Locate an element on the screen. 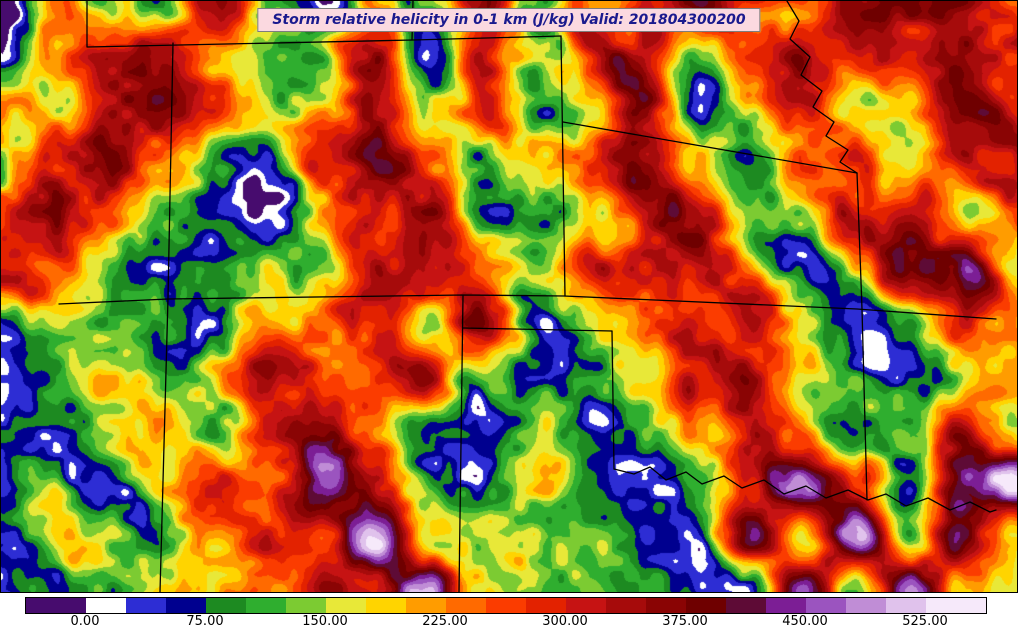 This screenshot has width=1018, height=633. colorbar-scale is located at coordinates (506, 605).